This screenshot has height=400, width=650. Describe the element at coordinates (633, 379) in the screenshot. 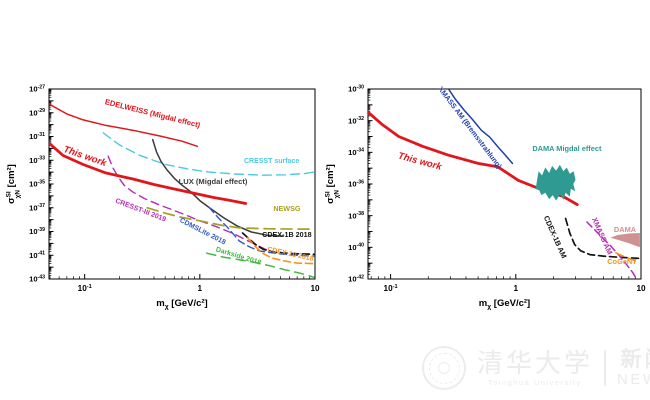

I see `watermark-news-en: NEWS` at that location.